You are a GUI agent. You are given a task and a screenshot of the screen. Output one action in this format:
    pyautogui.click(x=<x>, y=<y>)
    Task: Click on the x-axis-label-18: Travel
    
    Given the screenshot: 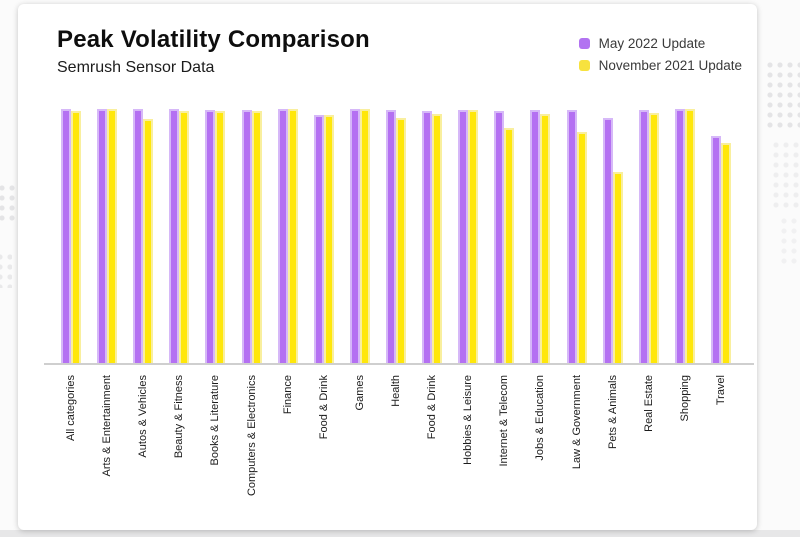 What is the action you would take?
    pyautogui.click(x=721, y=390)
    